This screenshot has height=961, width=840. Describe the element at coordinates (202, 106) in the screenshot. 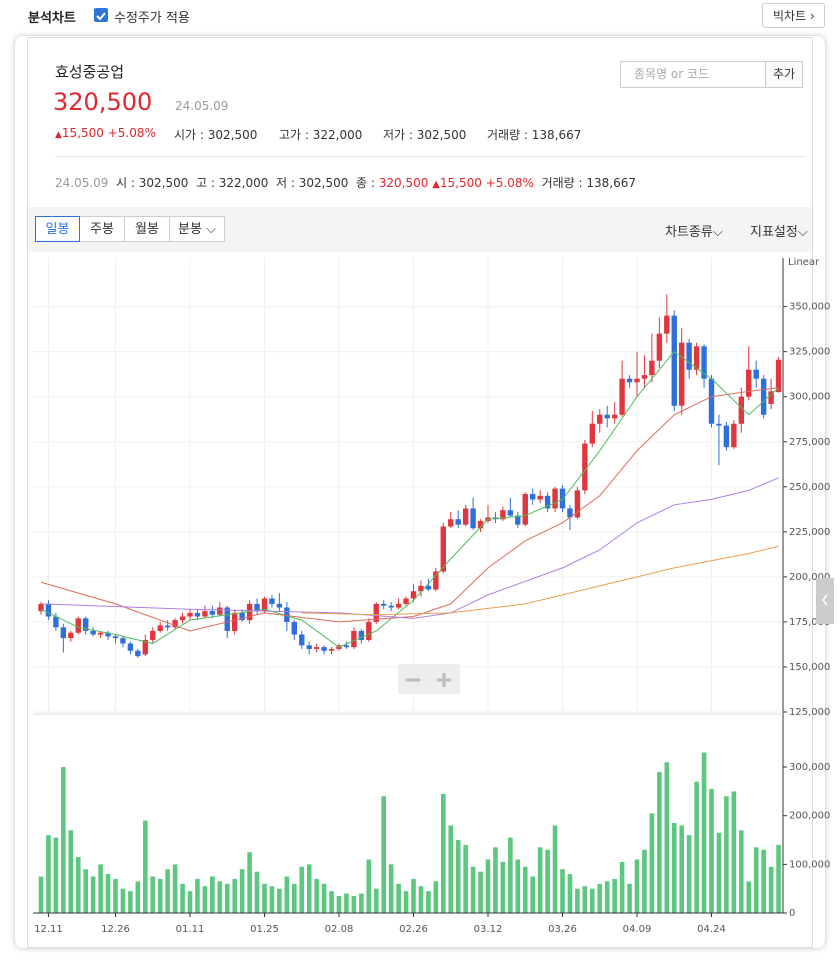

I see `stock-date: 24.05.09` at that location.